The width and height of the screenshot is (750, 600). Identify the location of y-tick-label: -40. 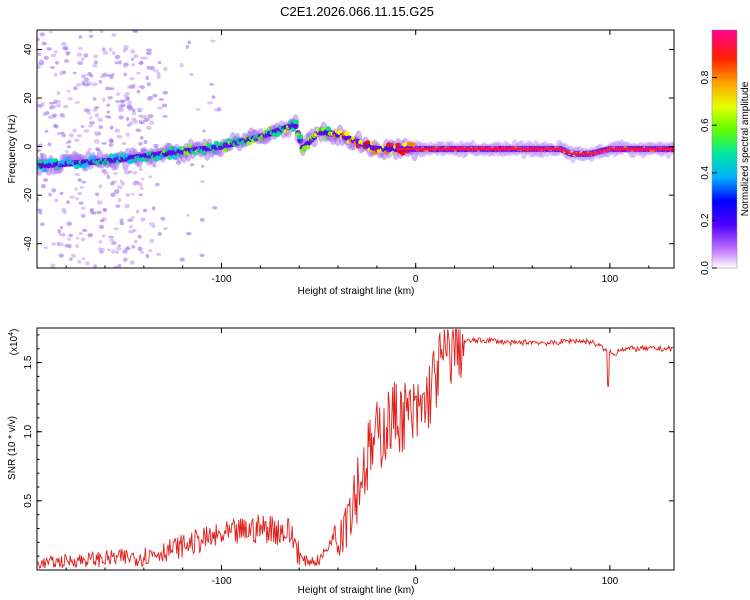
(28, 243).